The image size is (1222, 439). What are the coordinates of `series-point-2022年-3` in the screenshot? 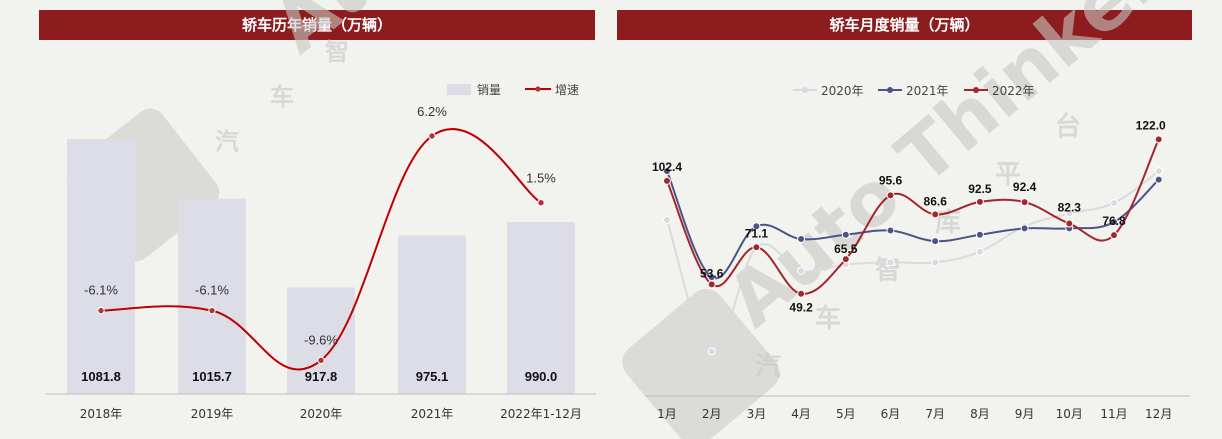 It's located at (801, 293).